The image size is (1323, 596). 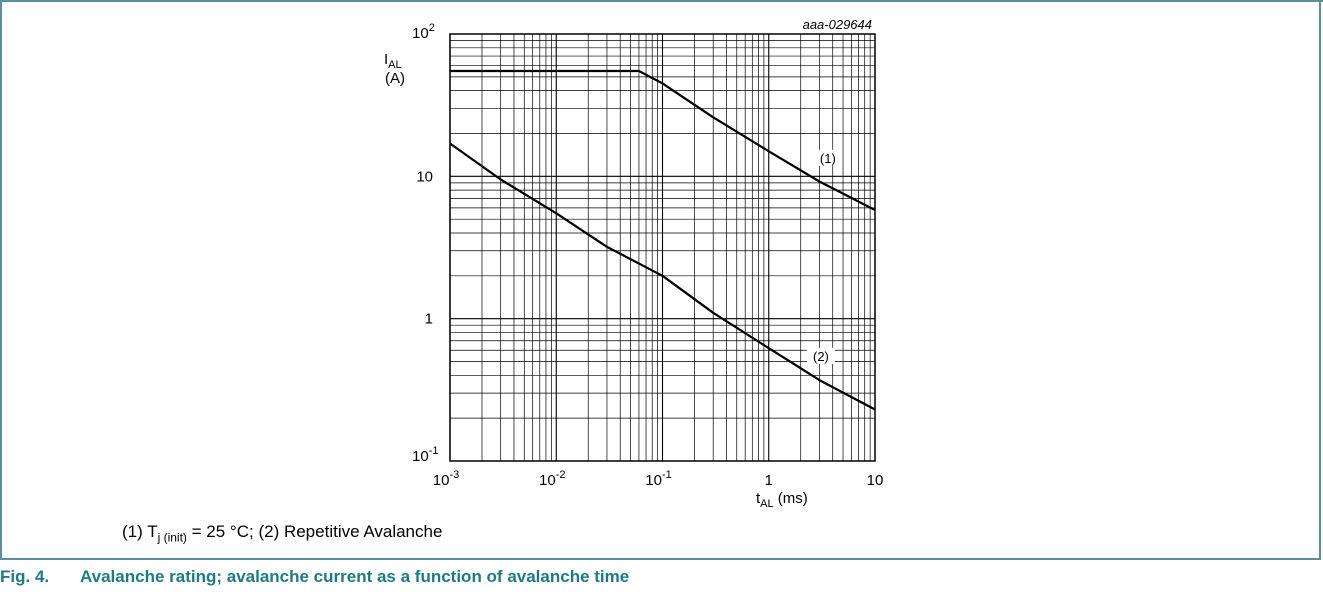 I want to click on x-tick-label: 10, so click(x=875, y=480).